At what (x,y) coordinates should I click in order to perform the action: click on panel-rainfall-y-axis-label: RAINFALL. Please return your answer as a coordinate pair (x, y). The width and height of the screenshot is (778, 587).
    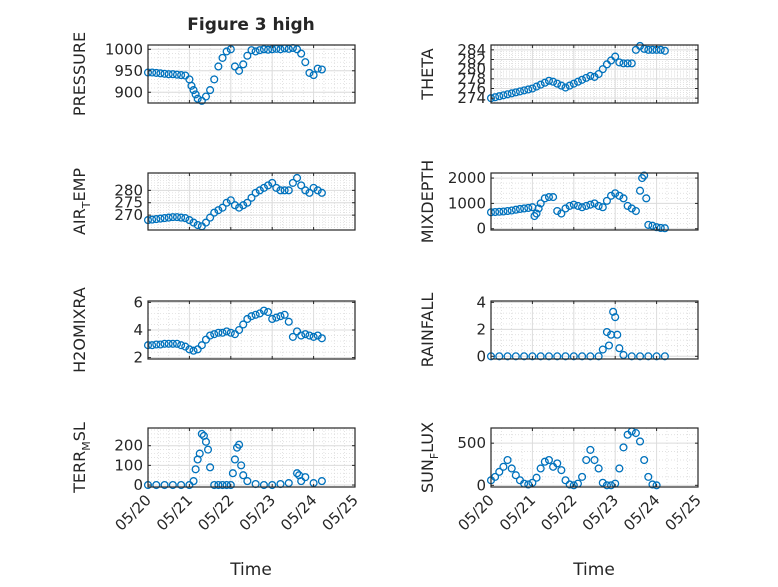
    Looking at the image, I should click on (427, 330).